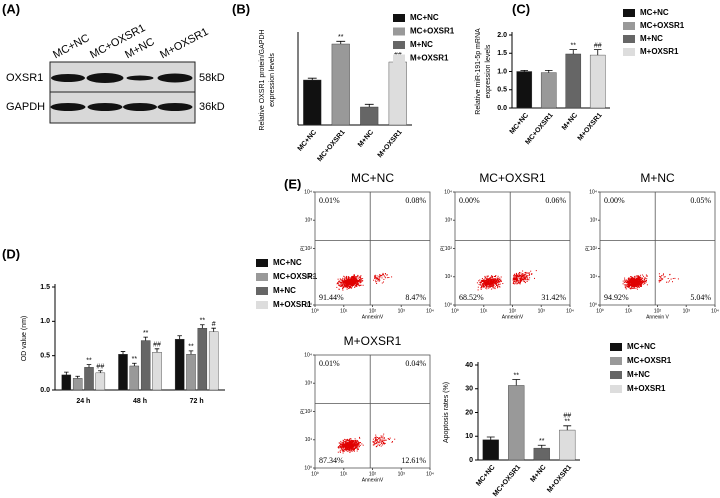  What do you see at coordinates (657, 178) in the screenshot?
I see `plot-title: M+NC` at bounding box center [657, 178].